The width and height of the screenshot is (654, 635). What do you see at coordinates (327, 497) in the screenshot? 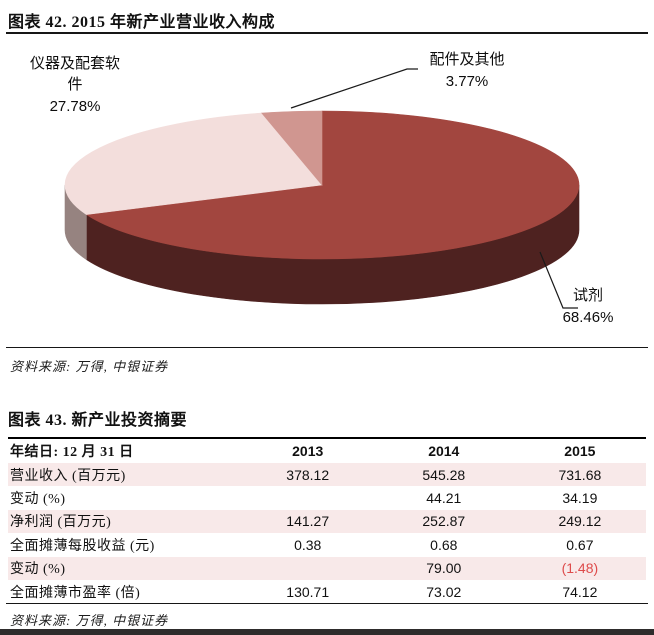
I see `table-row: 变动 (%) 44.21 34.19` at bounding box center [327, 497].